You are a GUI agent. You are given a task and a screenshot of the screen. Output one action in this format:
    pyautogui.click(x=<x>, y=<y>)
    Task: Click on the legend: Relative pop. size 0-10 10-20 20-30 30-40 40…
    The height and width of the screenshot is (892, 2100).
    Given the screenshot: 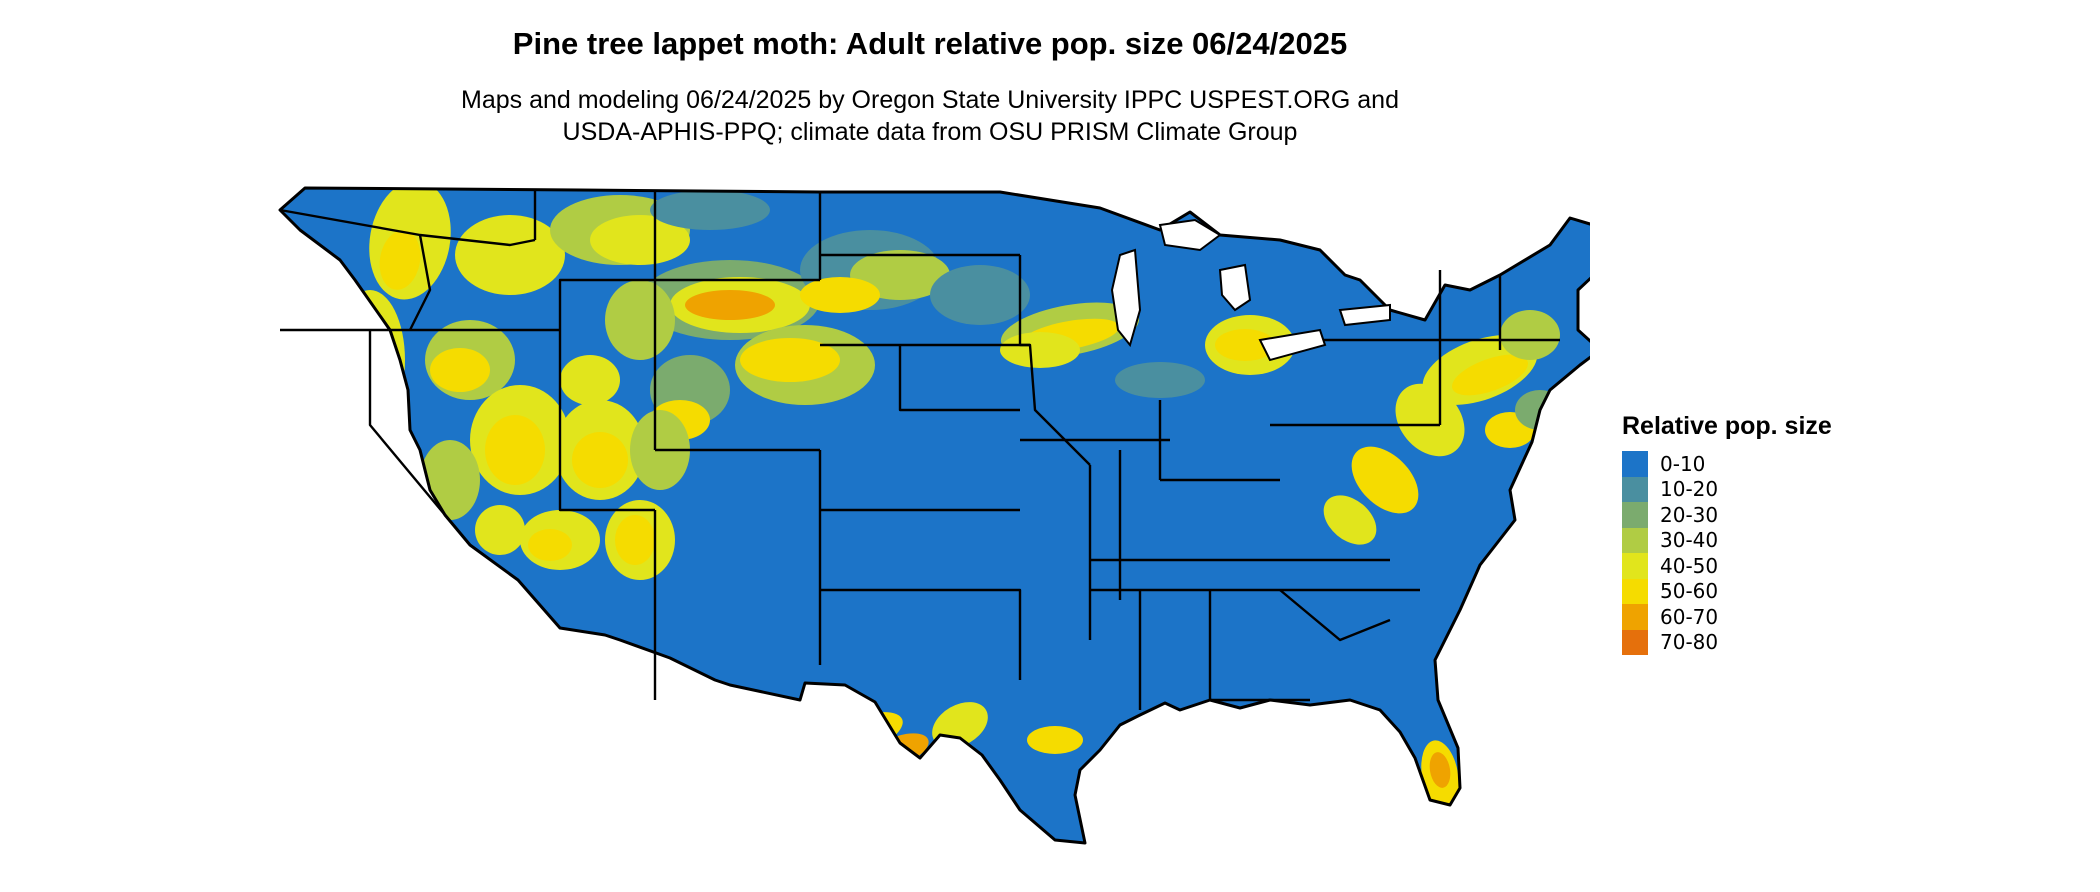 What is the action you would take?
    pyautogui.click(x=1727, y=533)
    